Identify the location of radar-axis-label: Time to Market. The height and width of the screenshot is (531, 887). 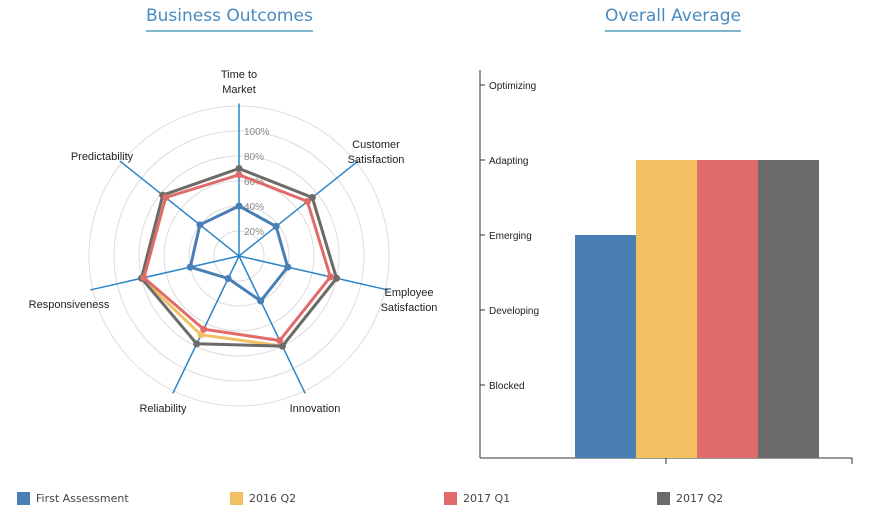
(239, 82).